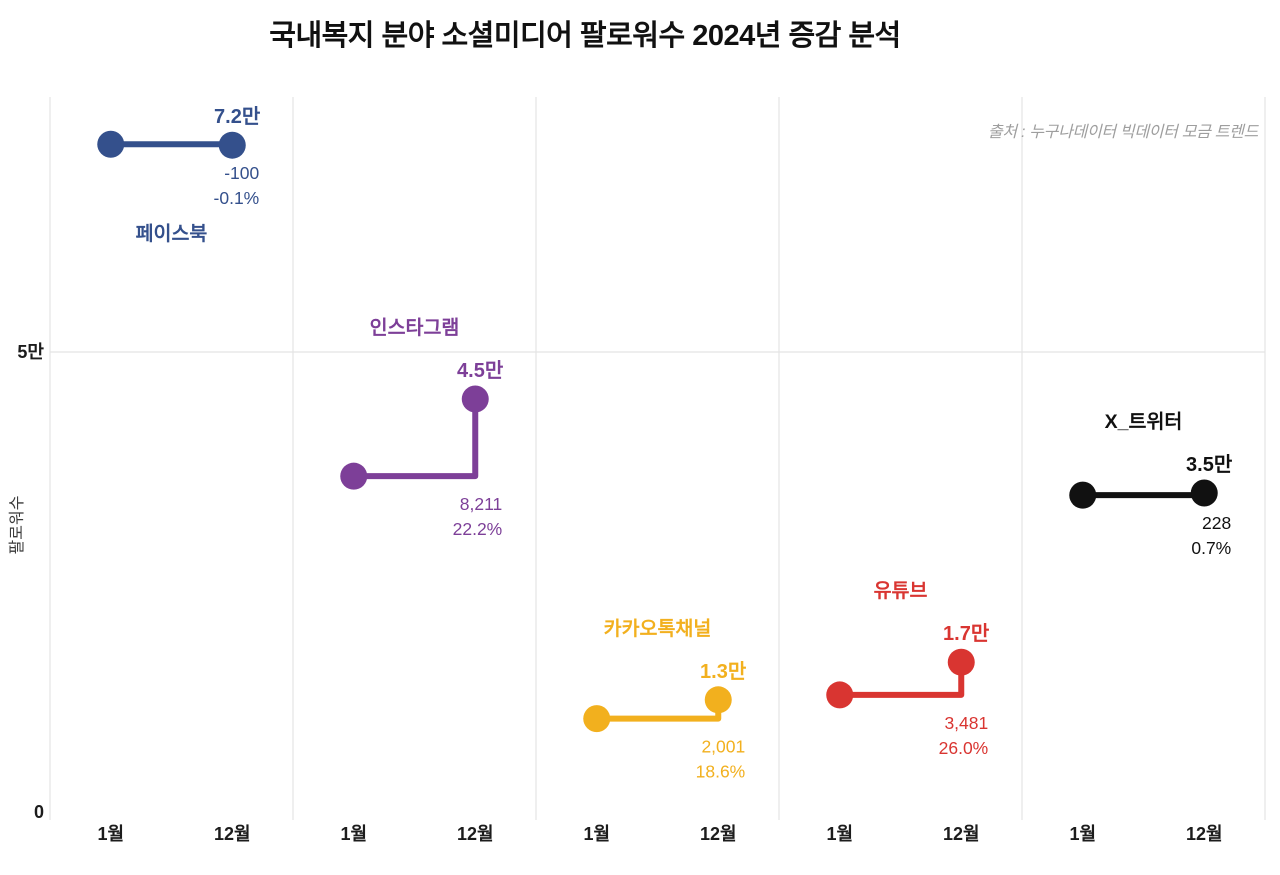 This screenshot has height=875, width=1280. I want to click on series-name-label: X_트위터, so click(1144, 422).